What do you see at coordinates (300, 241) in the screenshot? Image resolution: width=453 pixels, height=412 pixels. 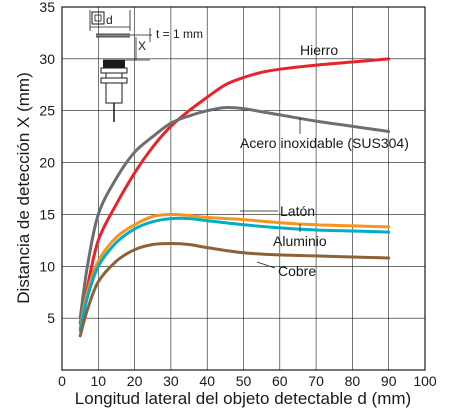 I see `series-label-3: Aluminio` at bounding box center [300, 241].